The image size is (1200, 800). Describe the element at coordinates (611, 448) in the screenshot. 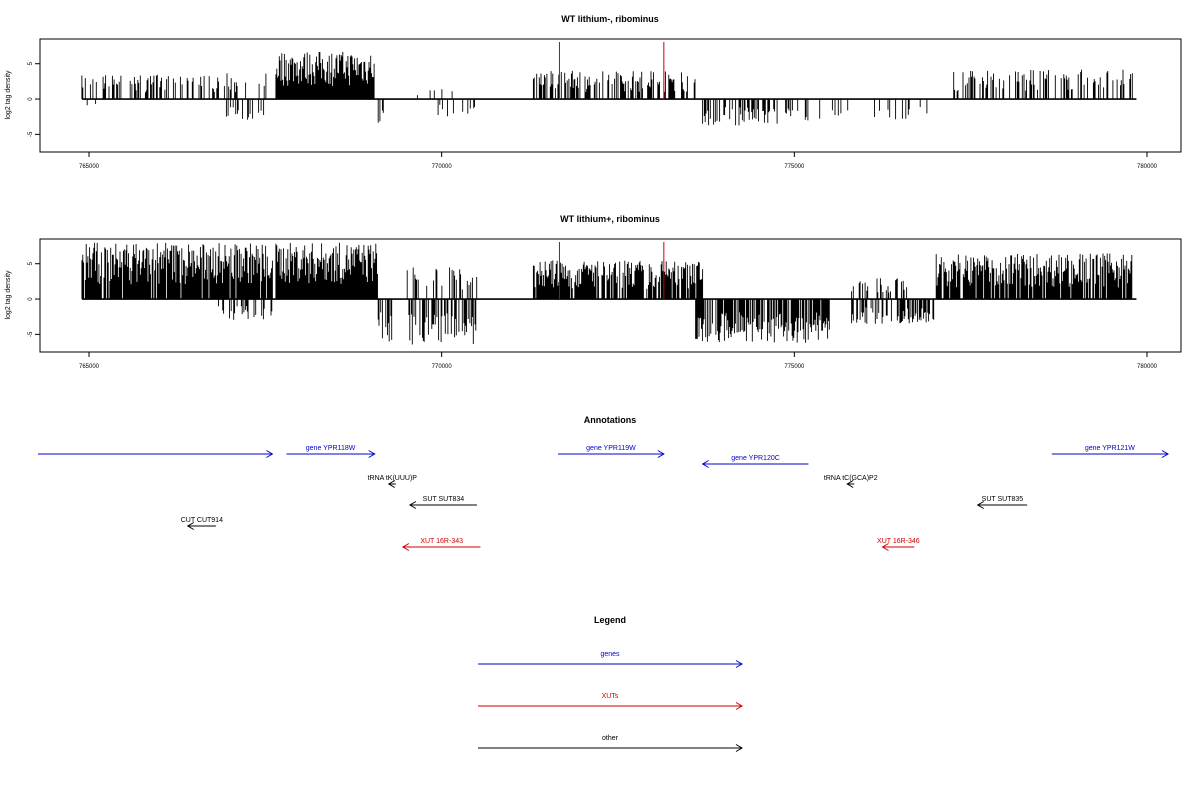

I see `annotation-label: gene YPR119W` at that location.